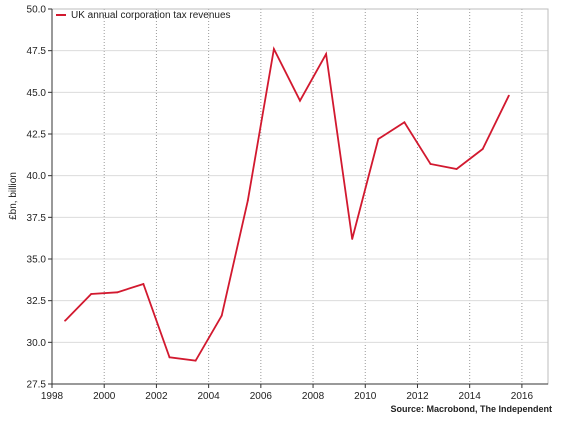 Image resolution: width=564 pixels, height=423 pixels. What do you see at coordinates (37, 10) in the screenshot?
I see `y-tick-label: 50.0` at bounding box center [37, 10].